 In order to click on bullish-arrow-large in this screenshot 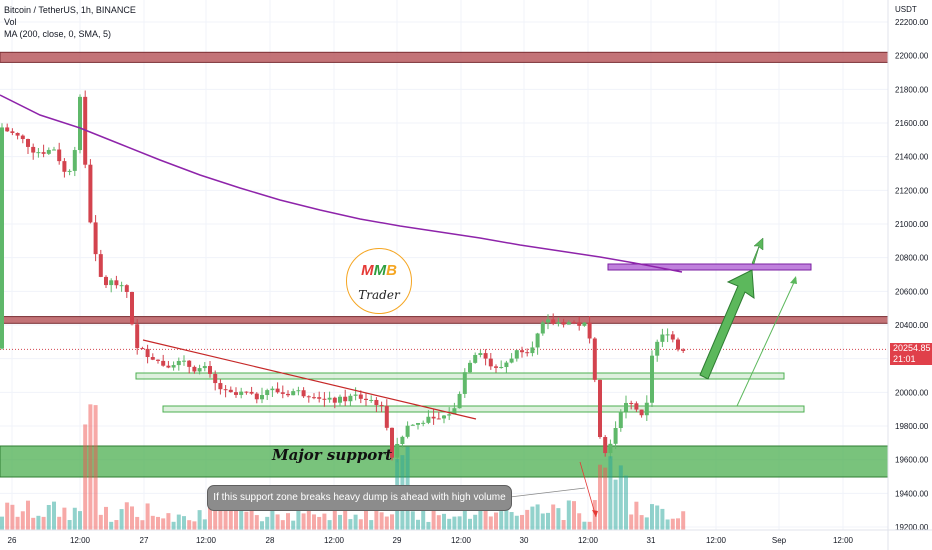, I will do `click(727, 324)`.